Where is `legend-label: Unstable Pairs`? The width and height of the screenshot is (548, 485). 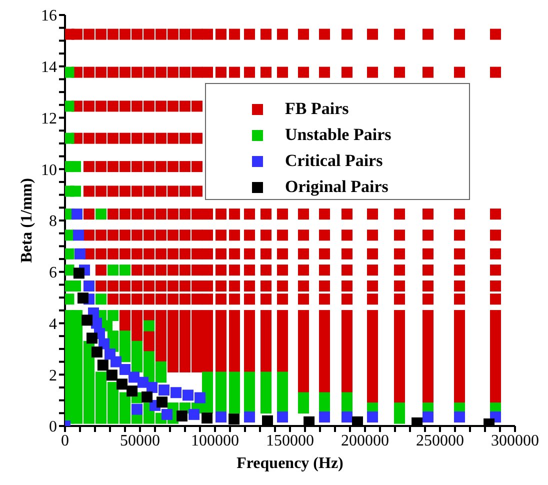 legend-label: Unstable Pairs is located at coordinates (338, 135).